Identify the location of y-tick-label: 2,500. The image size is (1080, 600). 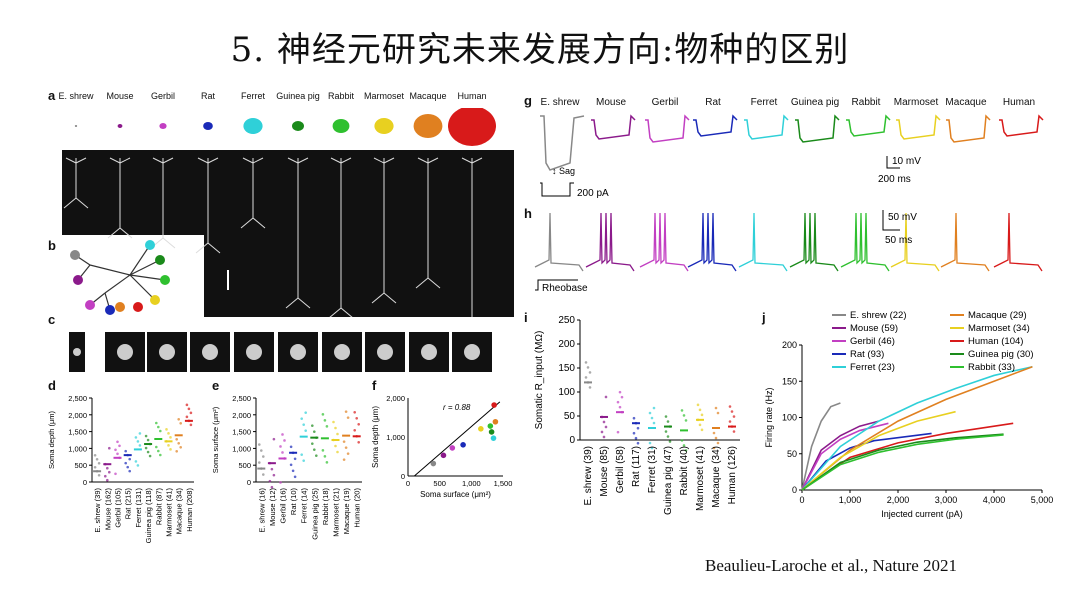
(77, 398).